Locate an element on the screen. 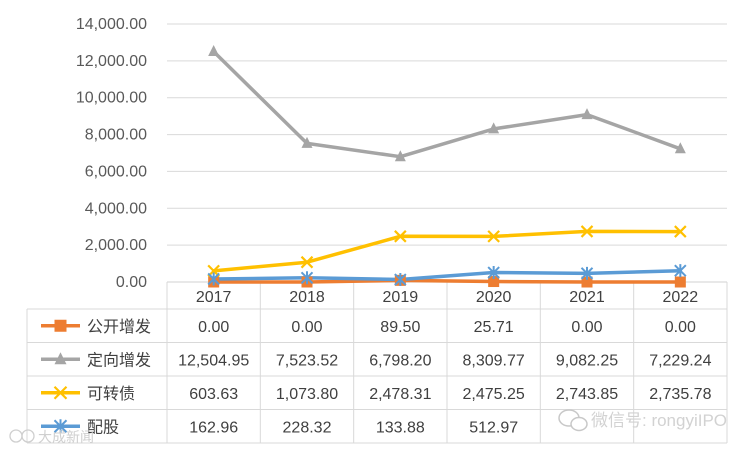 The width and height of the screenshot is (751, 452). y-tick-label: 2,000.00 is located at coordinates (116, 245).